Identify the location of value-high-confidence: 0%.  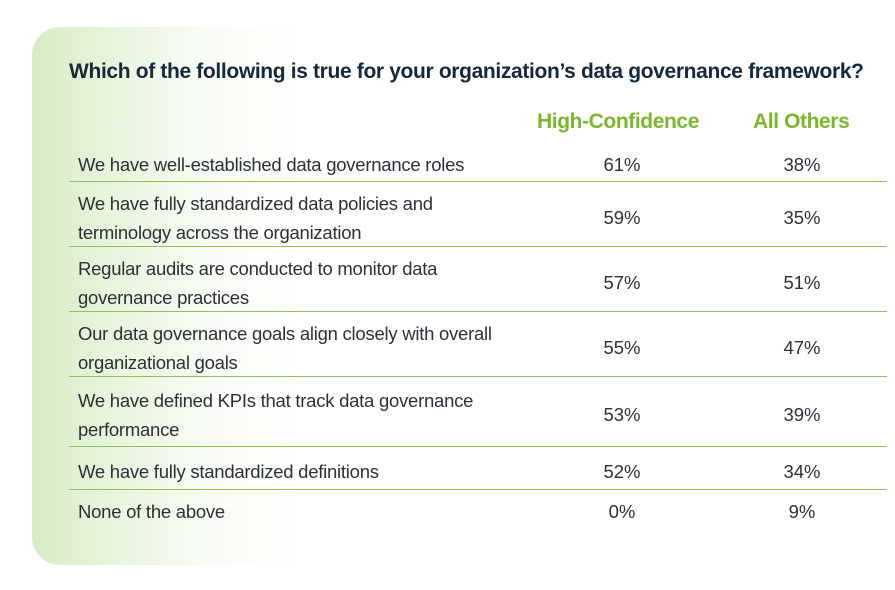
(622, 511).